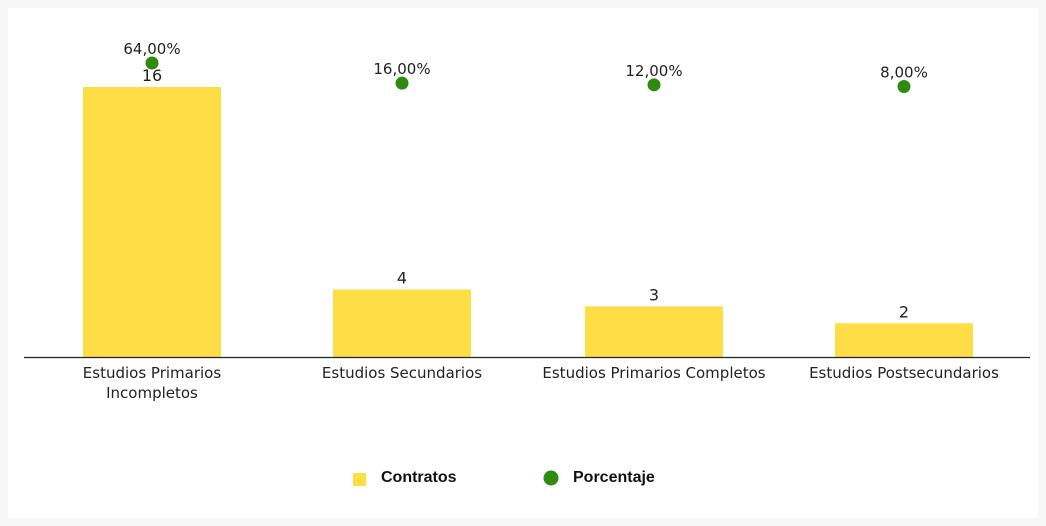 This screenshot has height=526, width=1046. I want to click on category-label-3: Estudios Primarios Completos, so click(653, 373).